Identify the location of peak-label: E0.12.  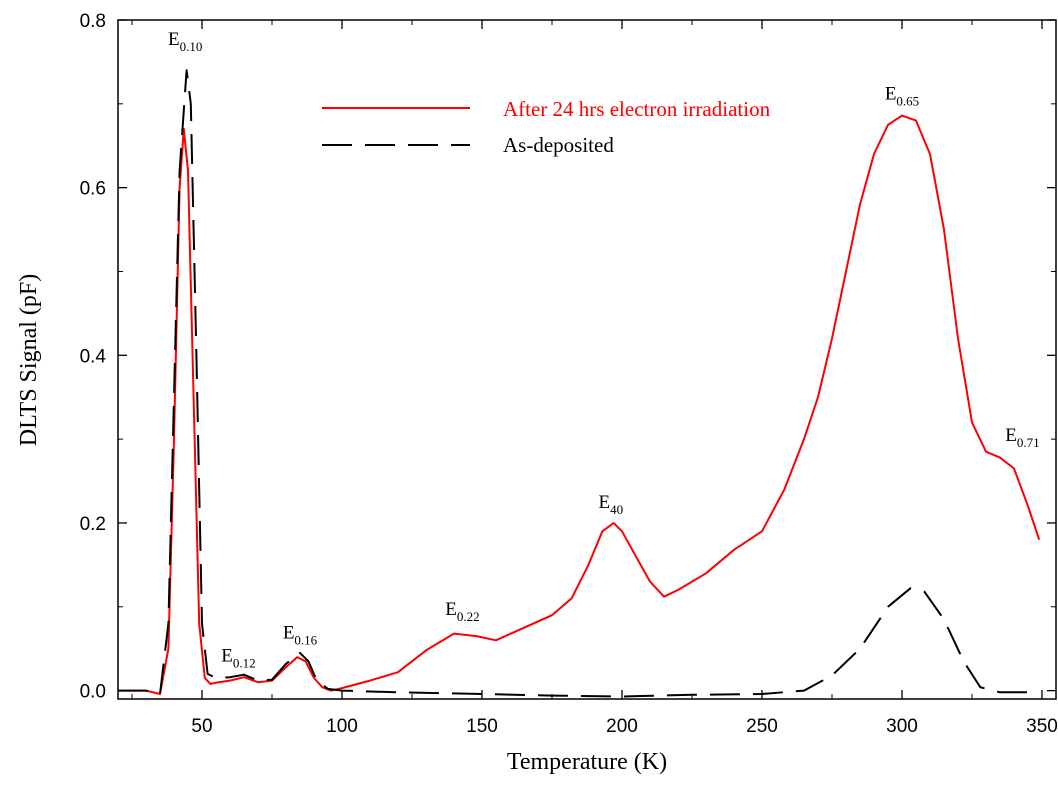
(238, 657).